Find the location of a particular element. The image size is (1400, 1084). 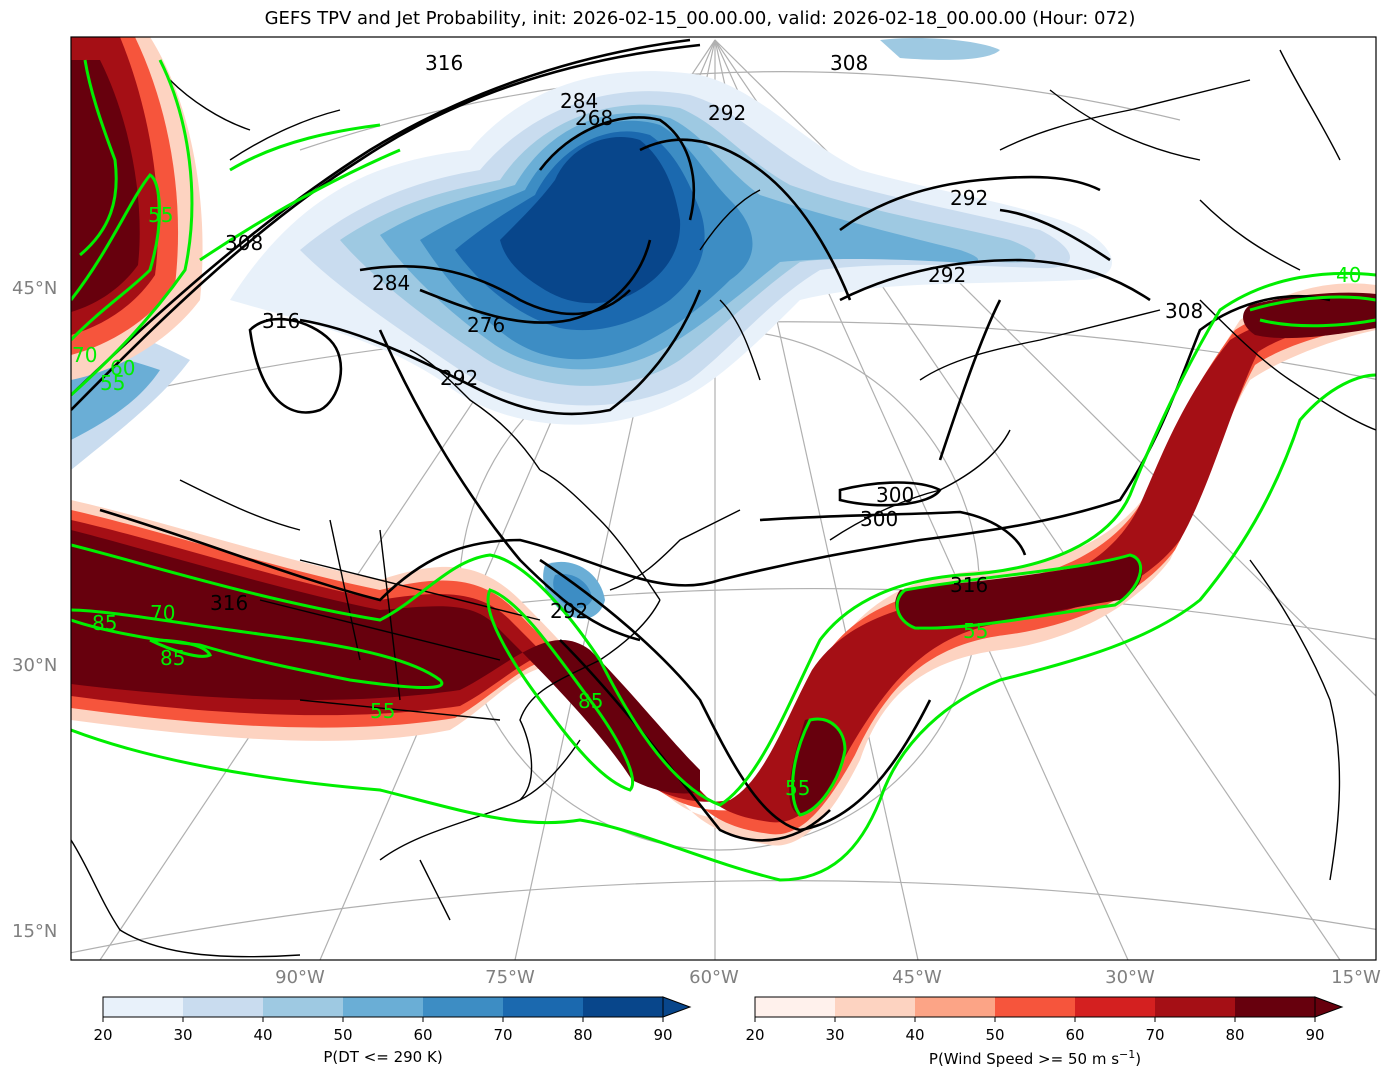

colorbar-tpv-tick-label: 50 is located at coordinates (342, 1035).